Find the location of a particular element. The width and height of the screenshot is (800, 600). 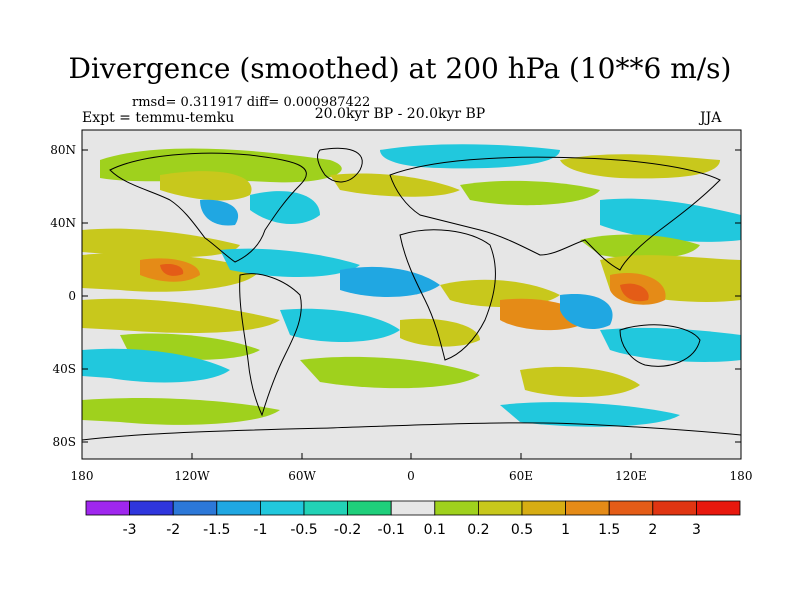

colorbar-label: 1 is located at coordinates (565, 530).